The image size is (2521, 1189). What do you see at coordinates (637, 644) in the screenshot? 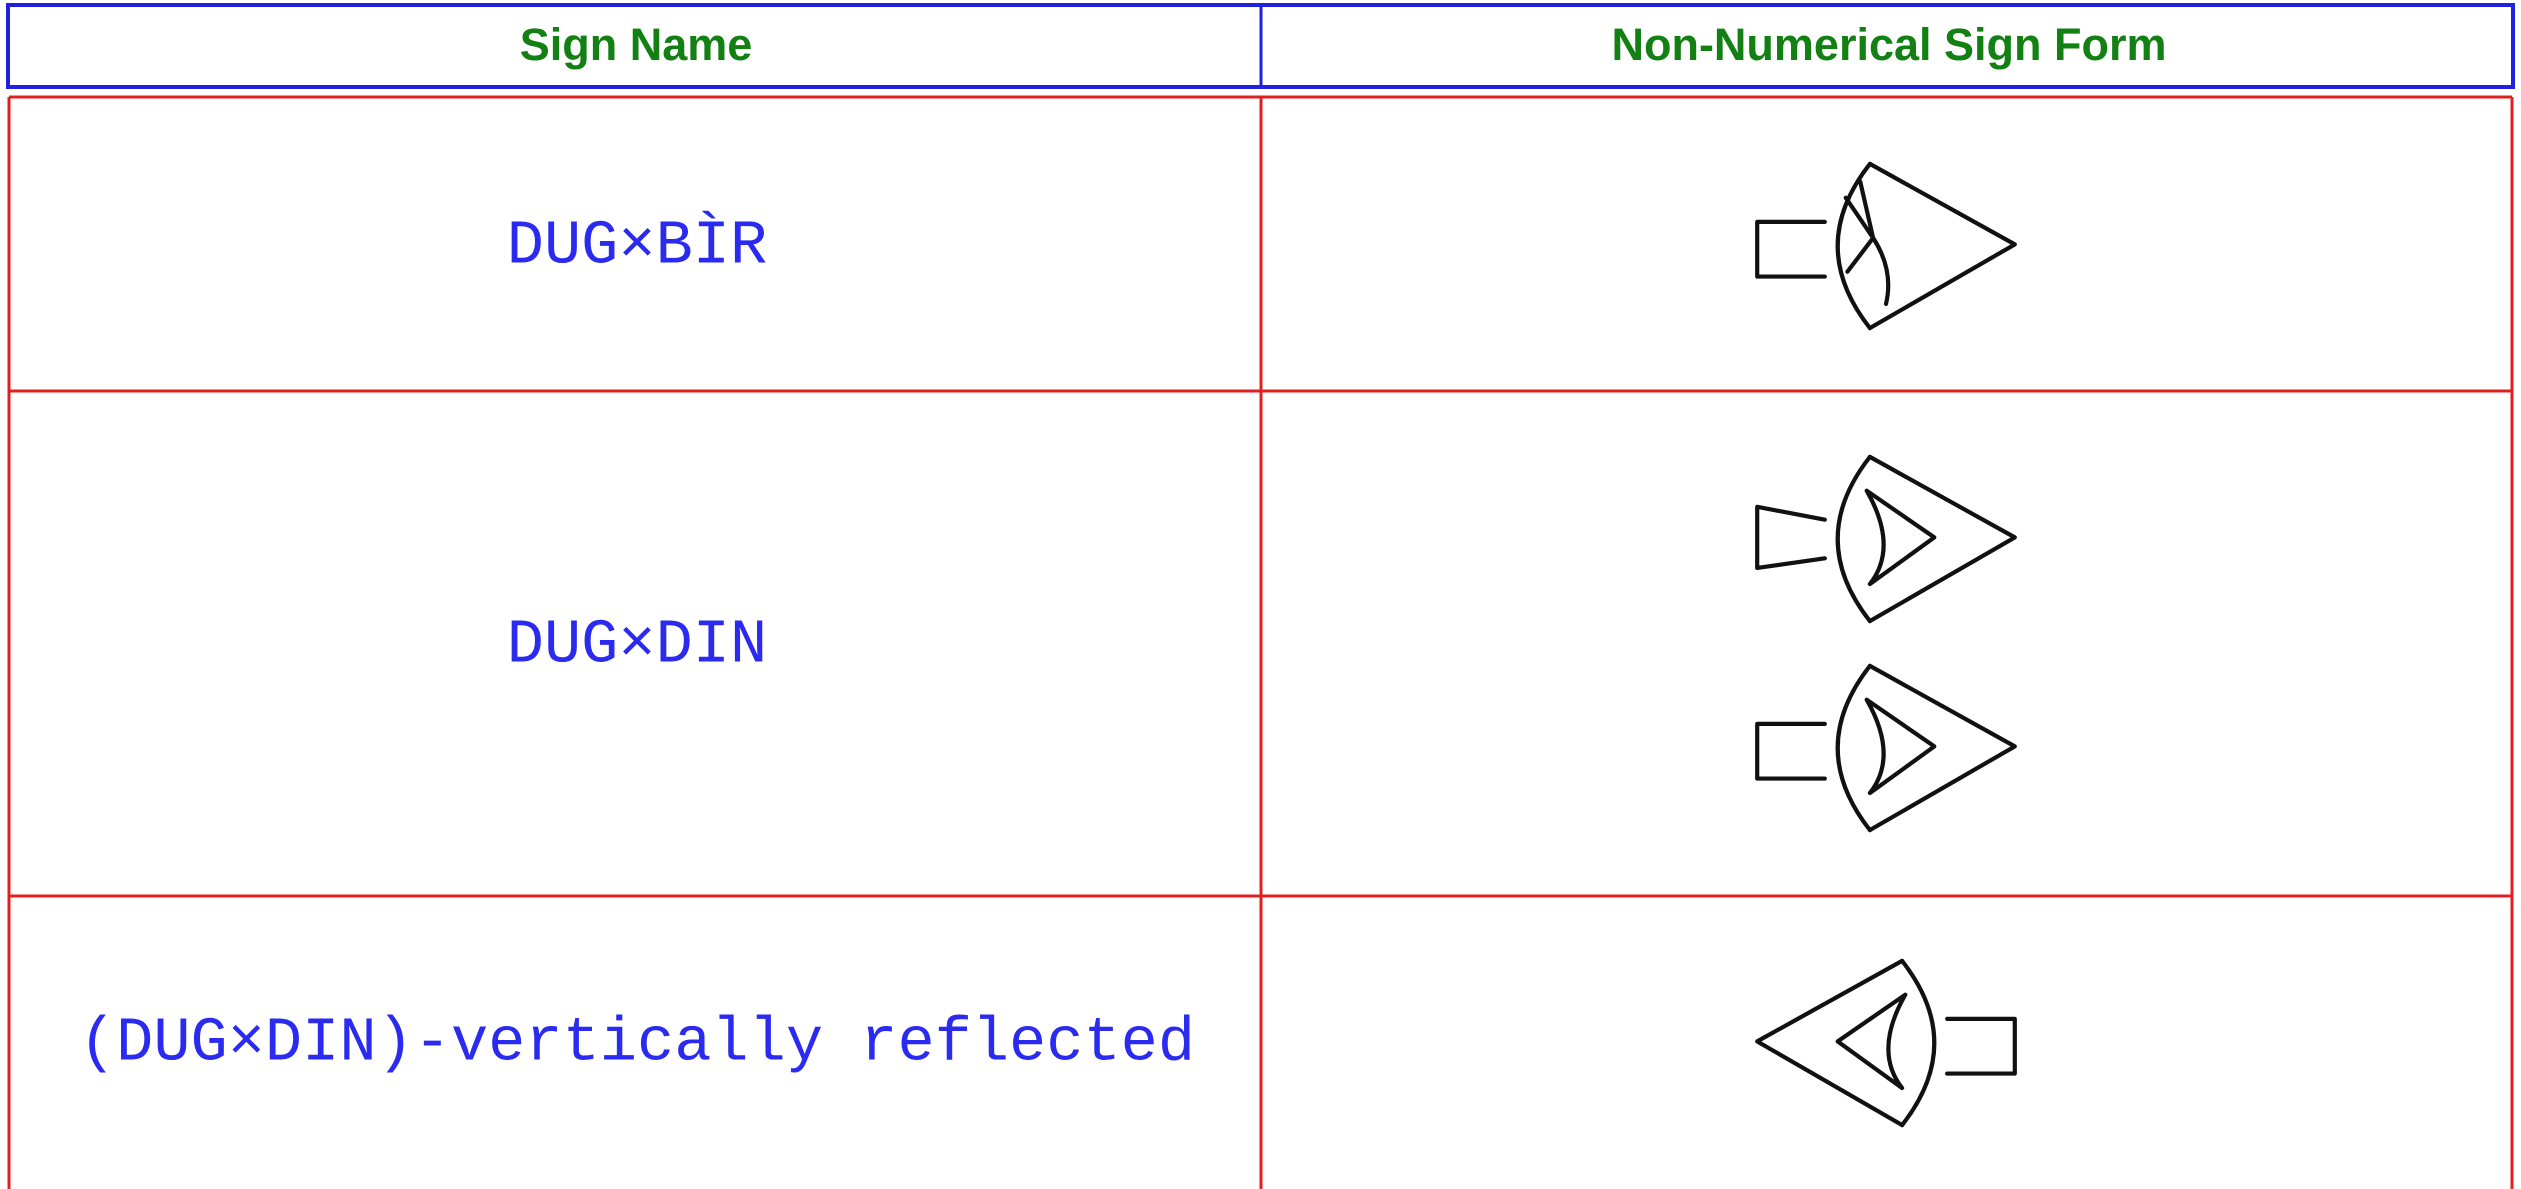
I see `sign-name: DUG×DIN` at bounding box center [637, 644].